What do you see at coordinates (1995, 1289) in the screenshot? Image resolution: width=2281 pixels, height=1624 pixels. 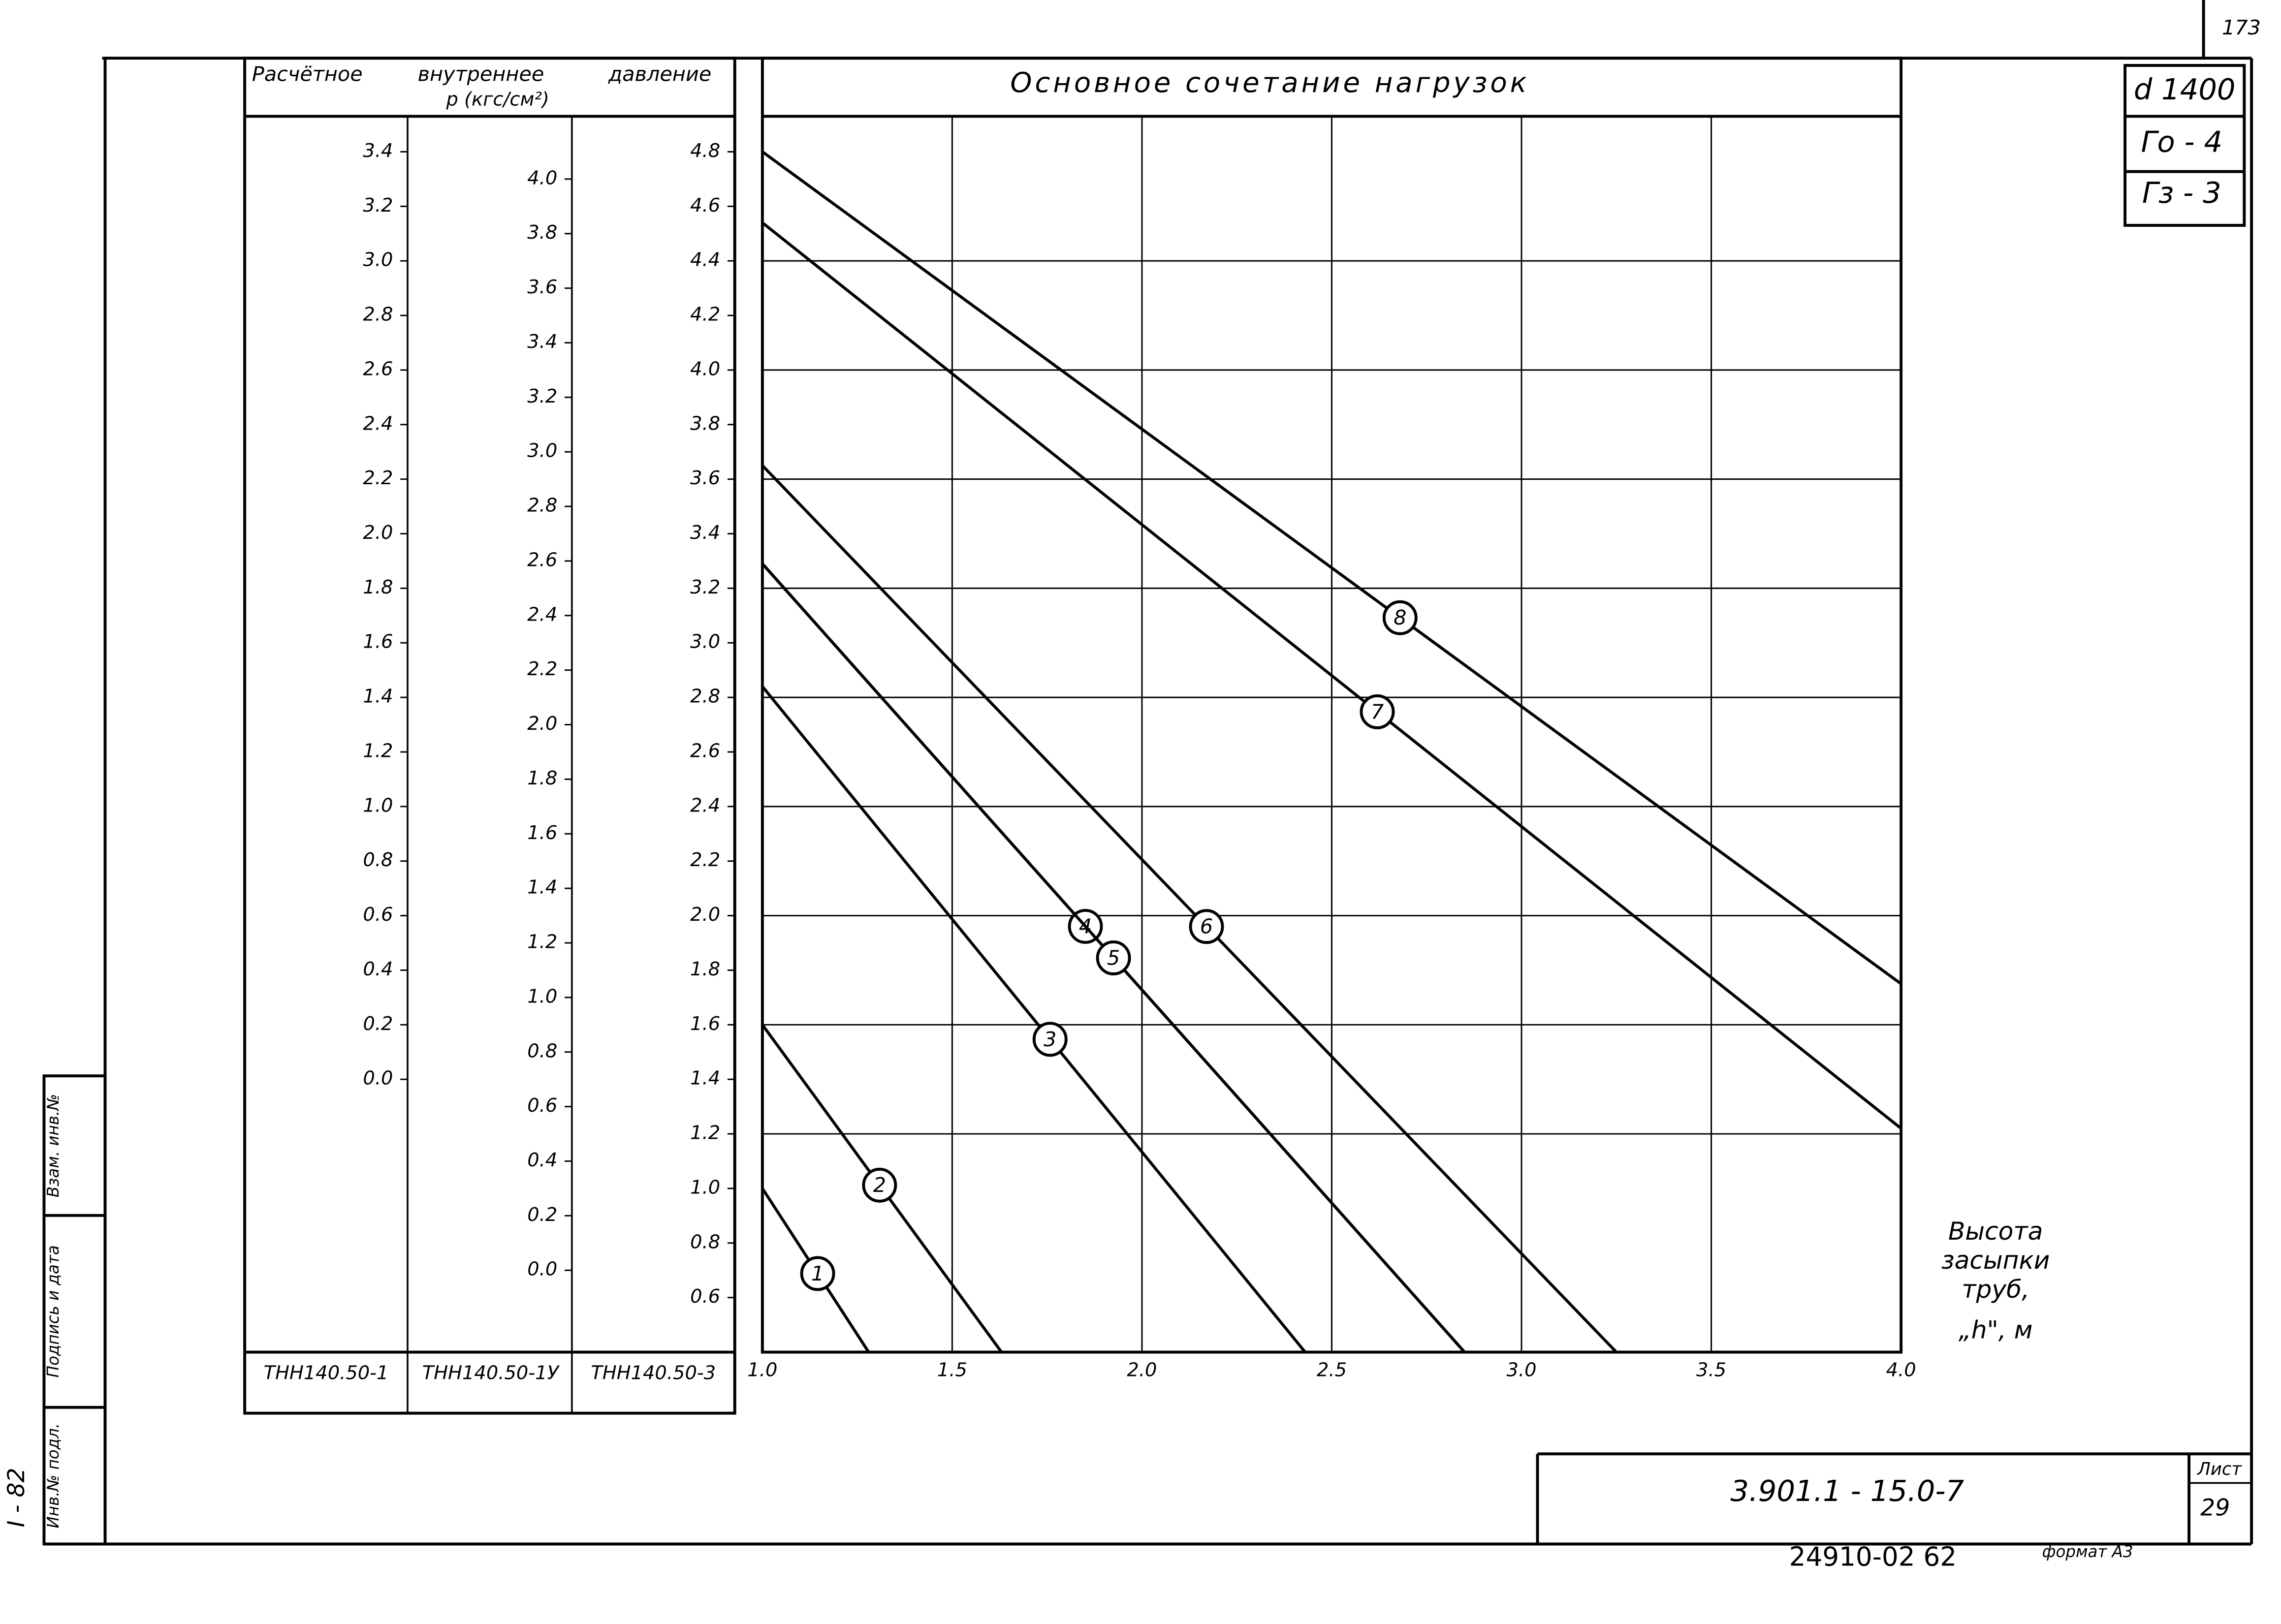 I see `x-axis-label: труб,` at bounding box center [1995, 1289].